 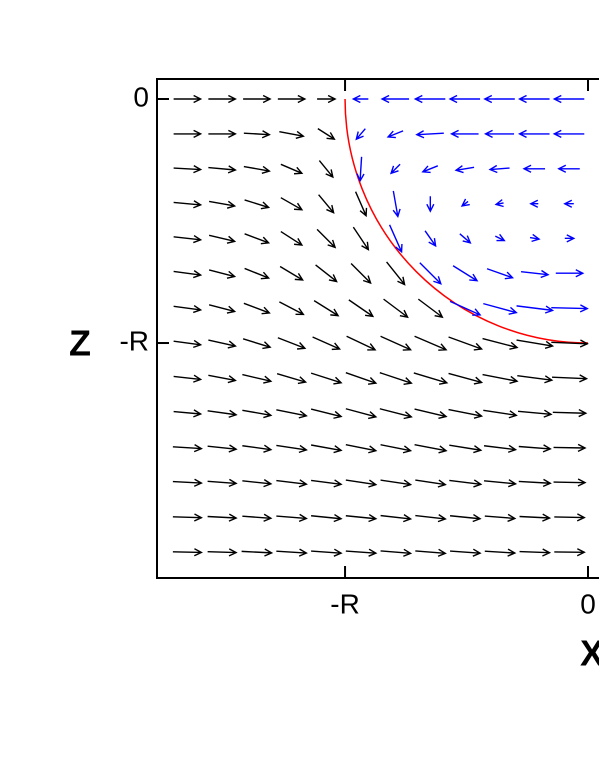 What do you see at coordinates (345, 603) in the screenshot?
I see `x-tick-label: -R` at bounding box center [345, 603].